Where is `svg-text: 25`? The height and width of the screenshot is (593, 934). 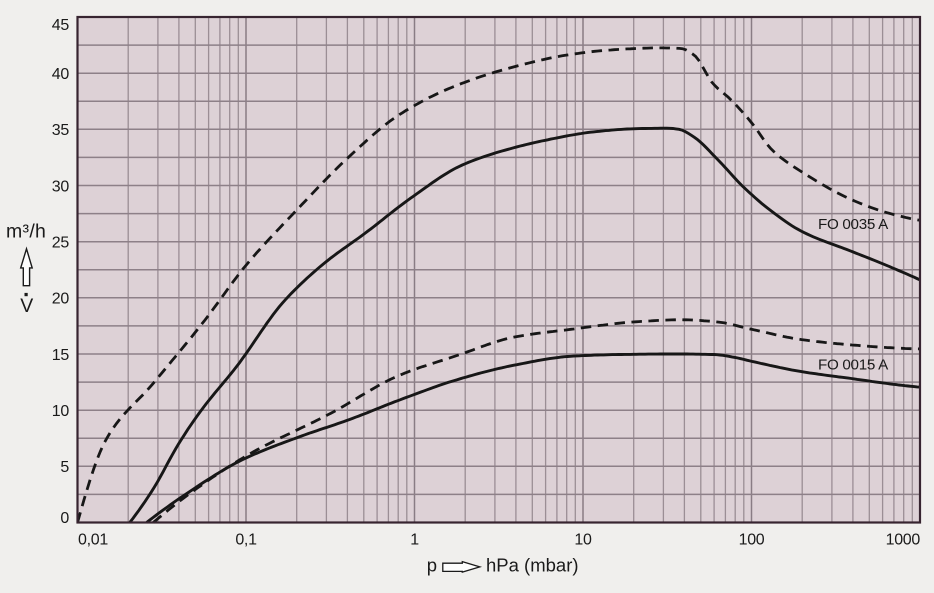
svg-text: 25 is located at coordinates (61, 243).